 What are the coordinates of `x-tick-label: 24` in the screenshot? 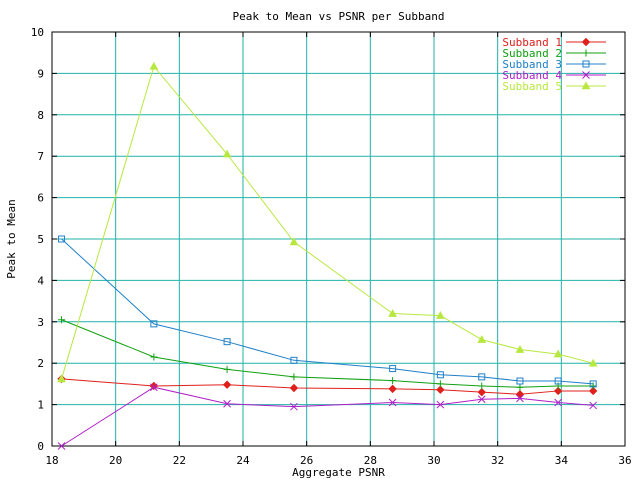 It's located at (243, 460).